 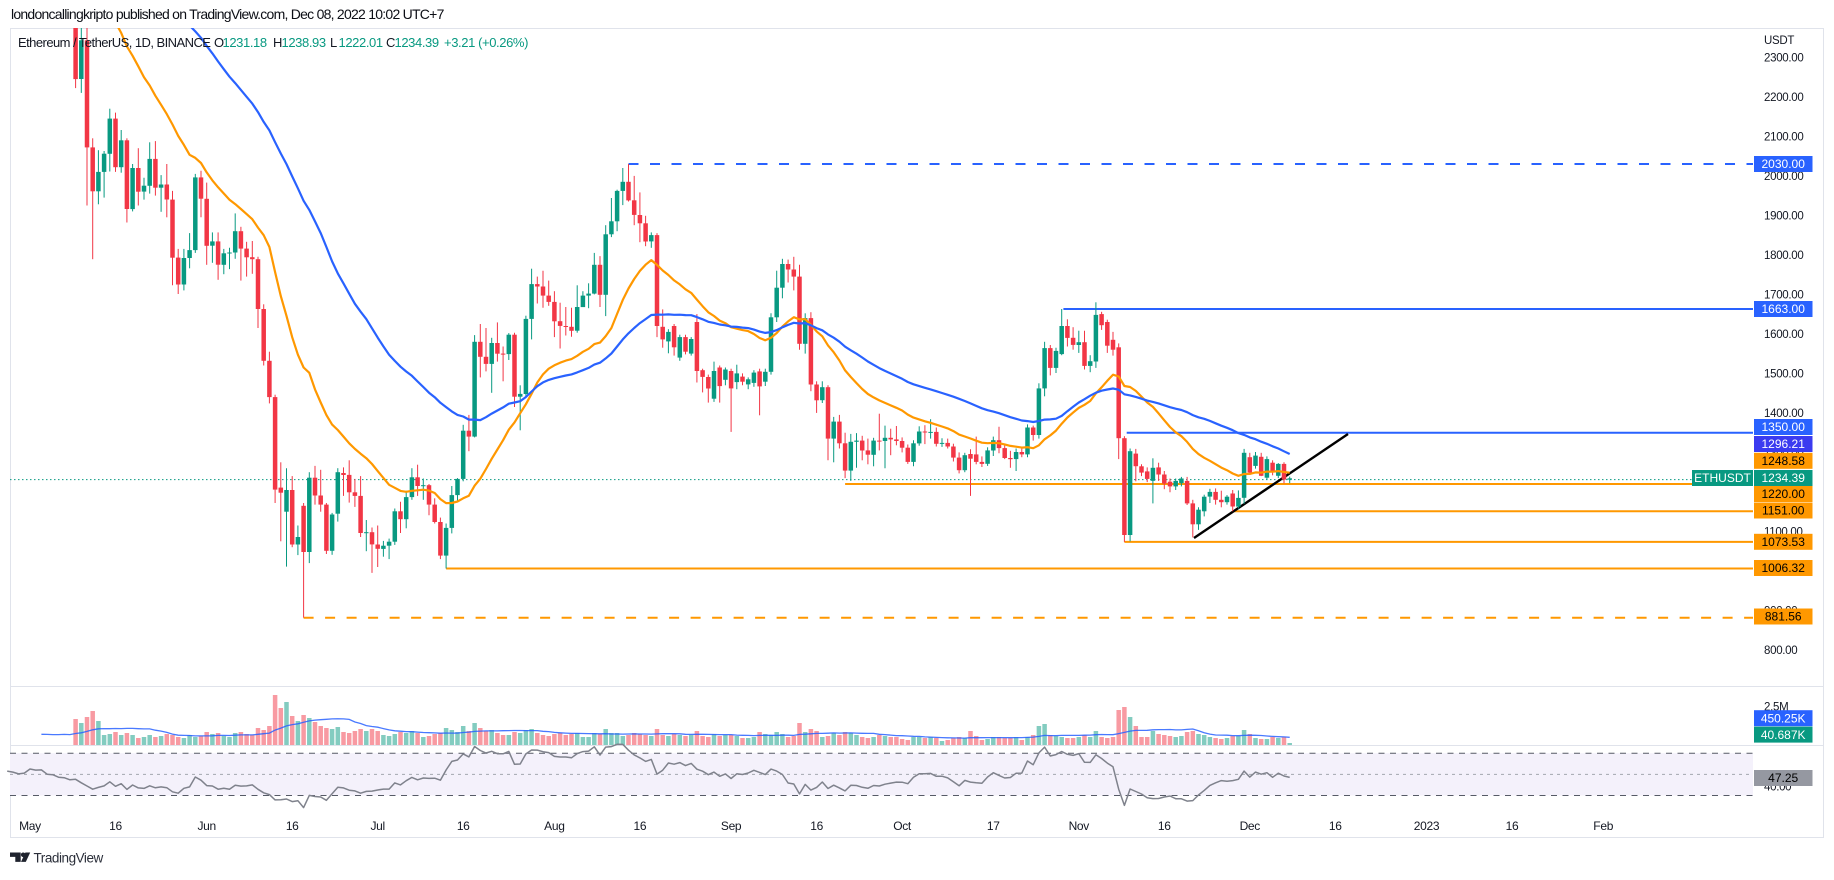 What do you see at coordinates (114, 42) in the screenshot?
I see `svg-text:Ethereum / TetherUS, 1D, BINAN: Ethereum / TetherUS, 1D, BINANCE` at bounding box center [114, 42].